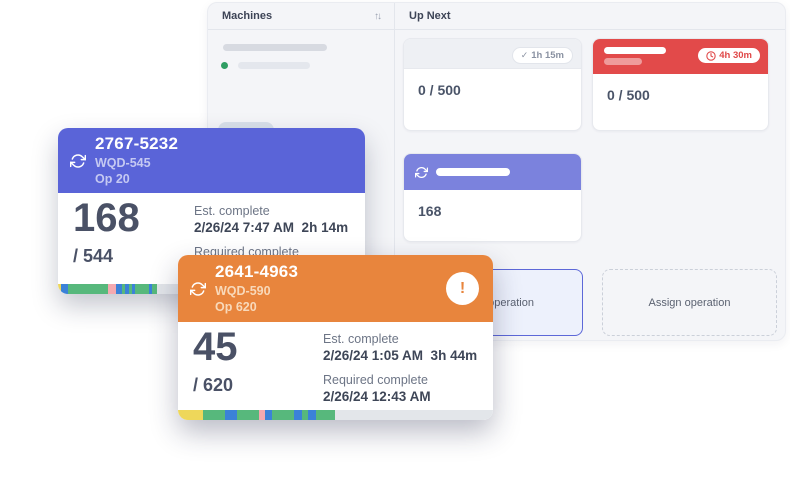 This screenshot has height=478, width=790. I want to click on status-timeline, so click(335, 415).